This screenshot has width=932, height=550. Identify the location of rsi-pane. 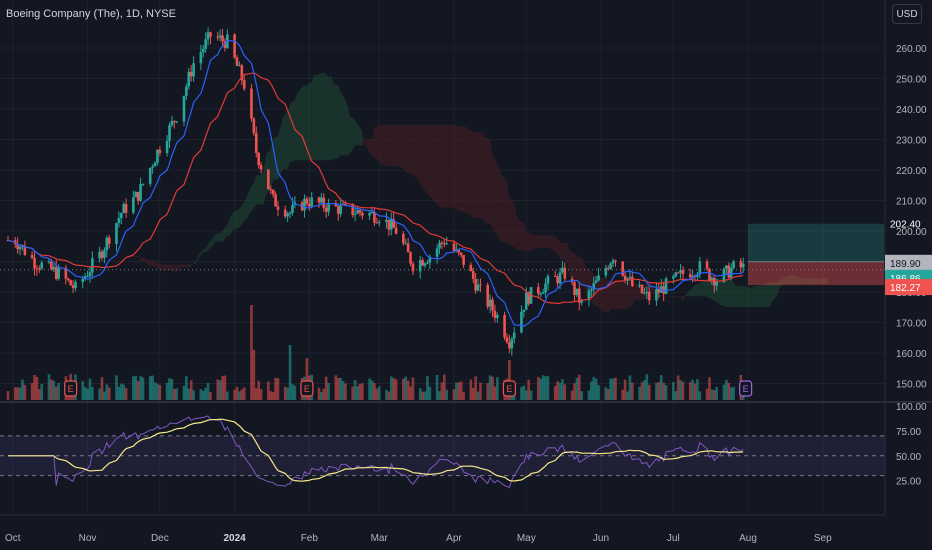
(442, 452).